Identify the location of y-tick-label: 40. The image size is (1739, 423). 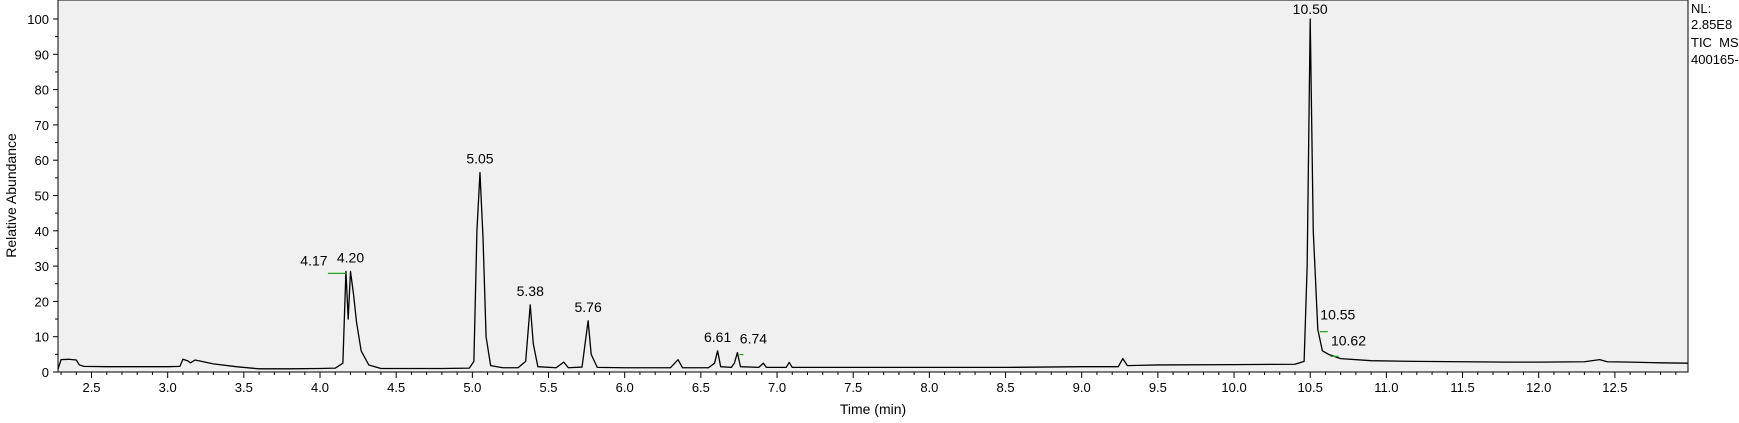
(42, 231).